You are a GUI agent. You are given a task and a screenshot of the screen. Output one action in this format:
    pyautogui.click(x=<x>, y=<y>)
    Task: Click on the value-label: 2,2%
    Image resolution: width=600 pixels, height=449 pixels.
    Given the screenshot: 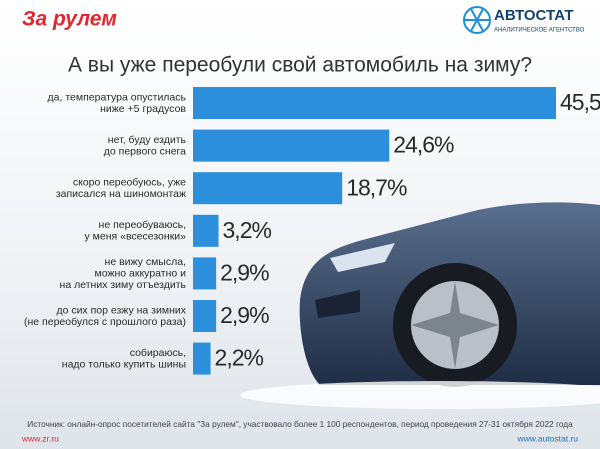 What is the action you would take?
    pyautogui.click(x=239, y=358)
    